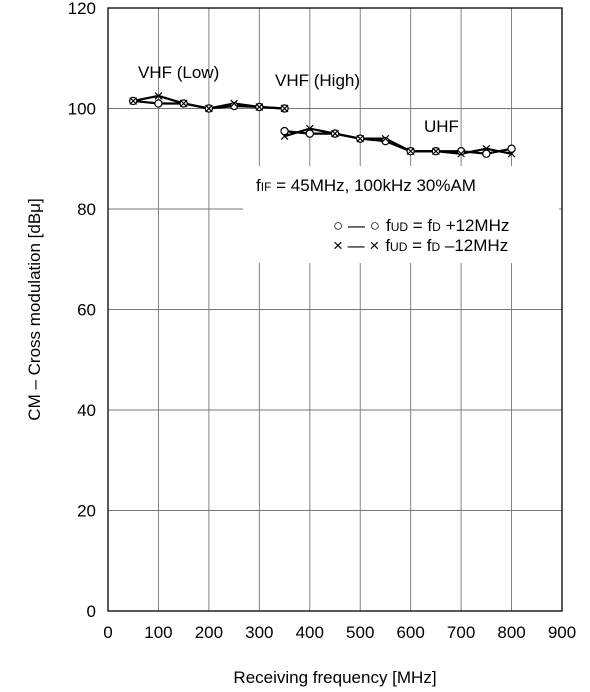 This screenshot has width=590, height=692. Describe the element at coordinates (258, 185) in the screenshot. I see `condition-f: f` at that location.